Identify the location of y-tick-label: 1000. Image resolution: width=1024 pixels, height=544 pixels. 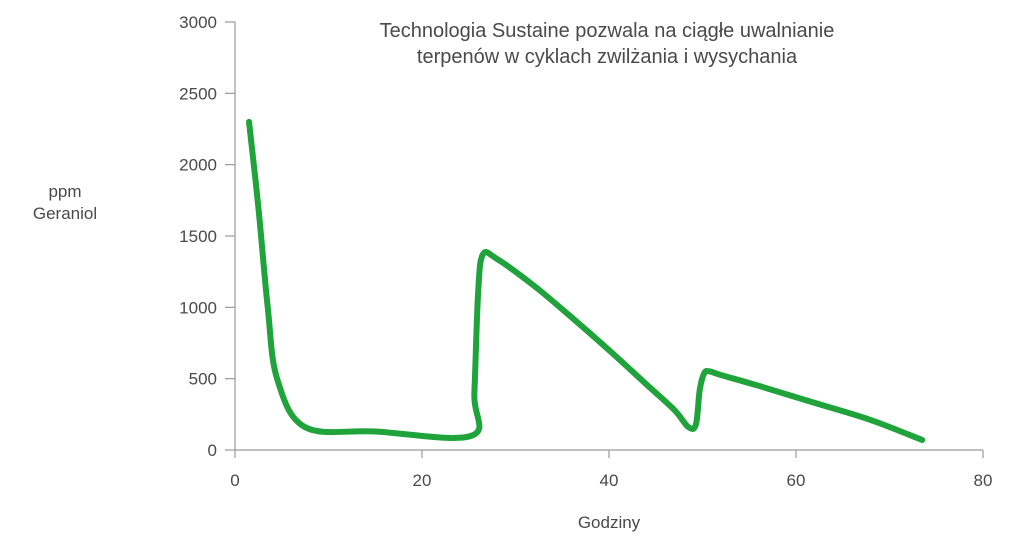
(198, 307).